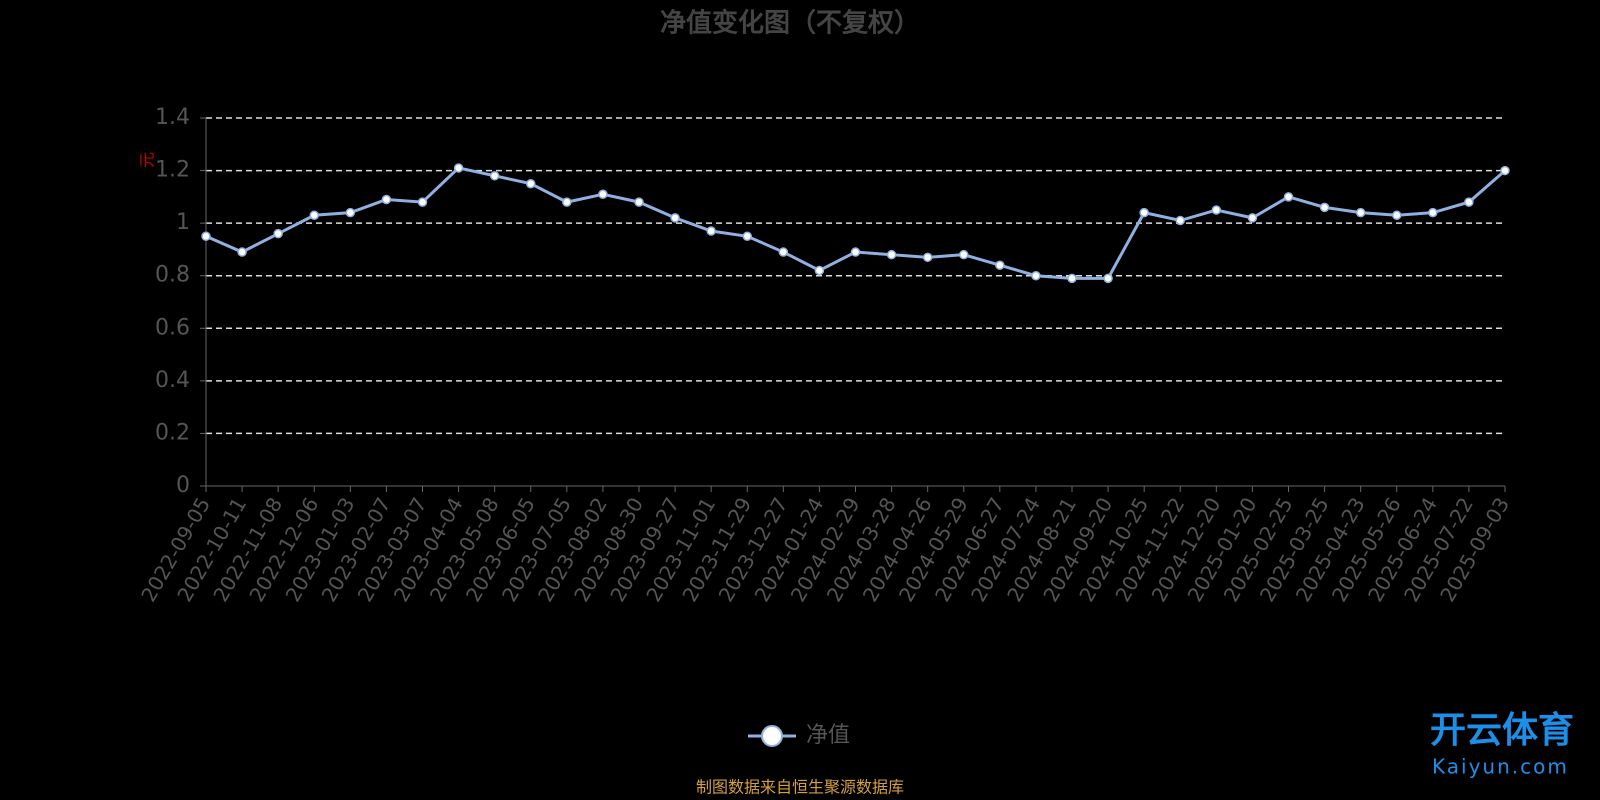  I want to click on y-tick-label: 0.6, so click(172, 327).